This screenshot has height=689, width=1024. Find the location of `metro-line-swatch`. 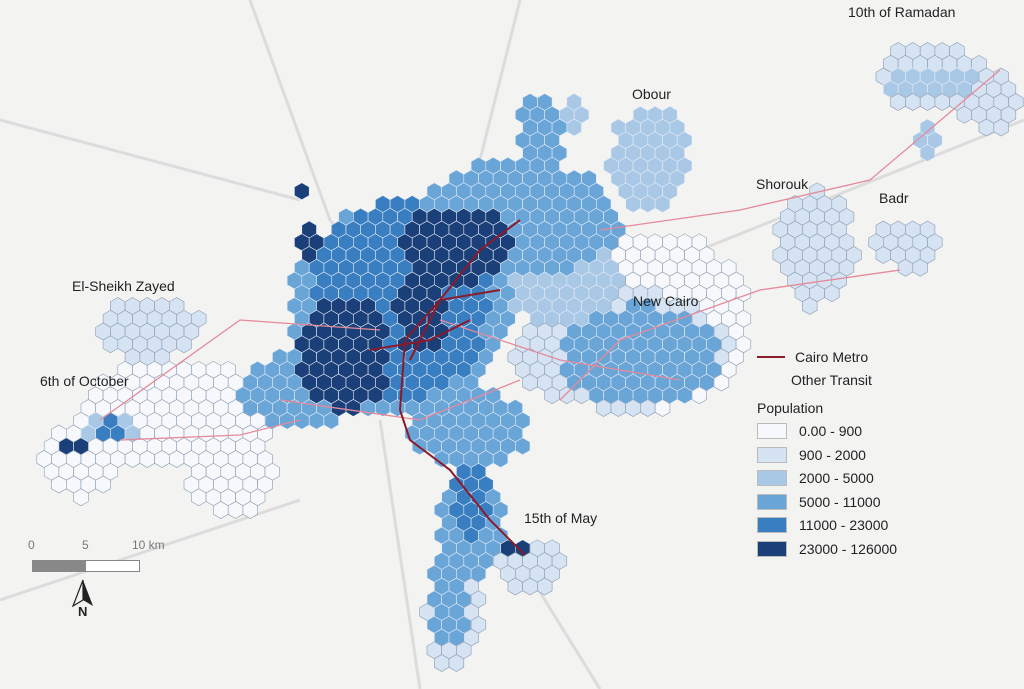

metro-line-swatch is located at coordinates (771, 356).